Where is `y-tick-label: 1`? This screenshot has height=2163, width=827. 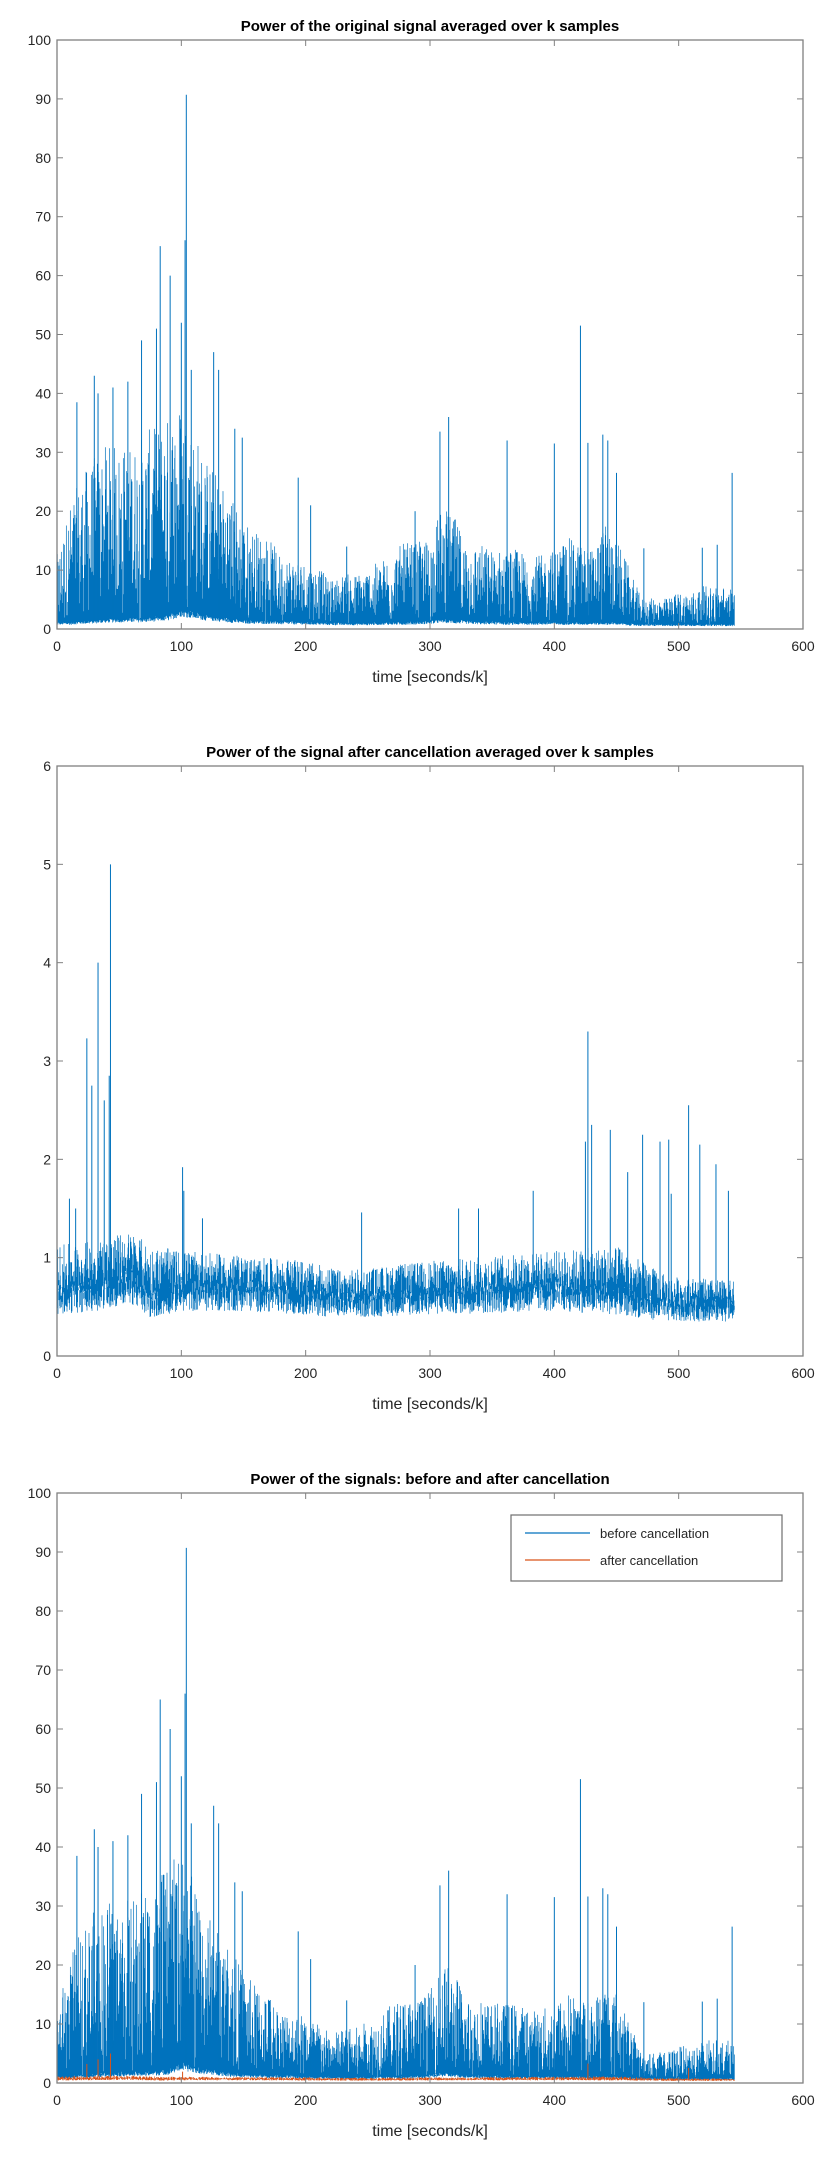 y-tick-label: 1 is located at coordinates (47, 1258).